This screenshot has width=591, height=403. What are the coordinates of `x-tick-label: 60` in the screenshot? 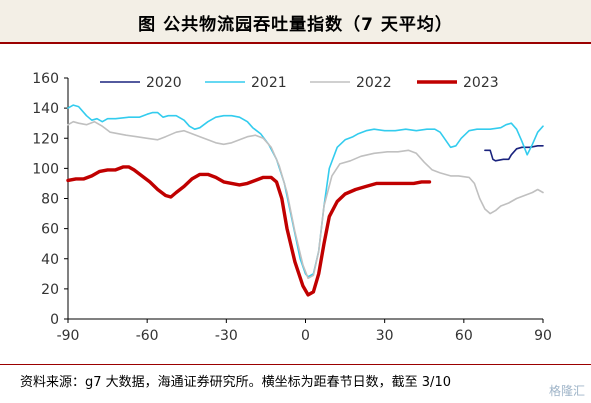 It's located at (464, 336).